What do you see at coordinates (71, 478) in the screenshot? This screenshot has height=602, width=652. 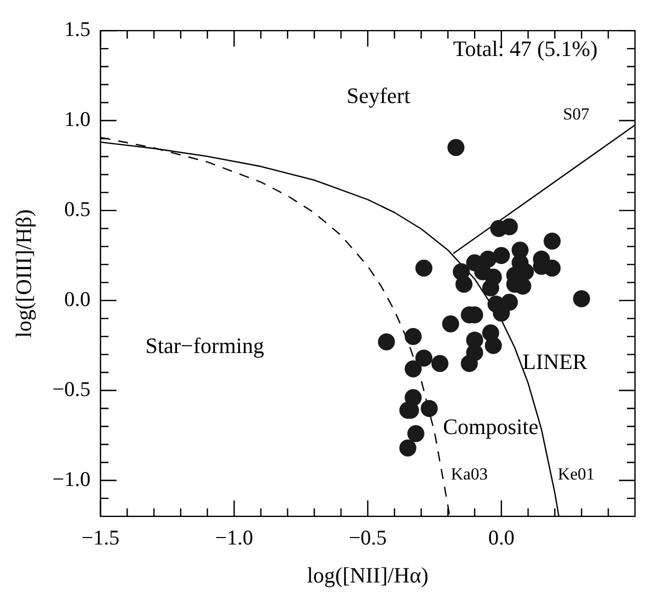 I see `y-tick-label: −1.0` at bounding box center [71, 478].